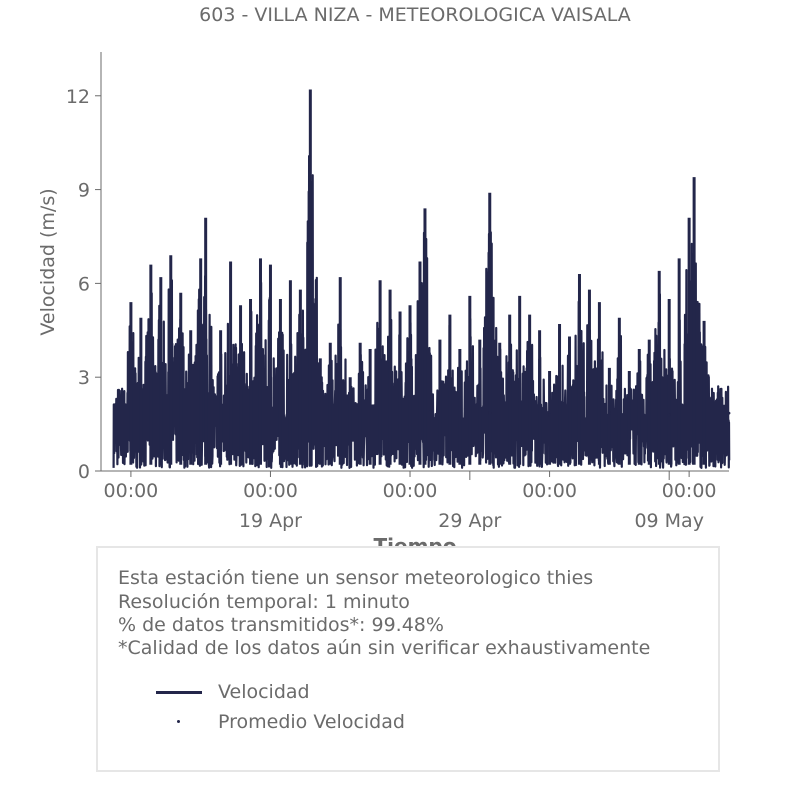 This screenshot has height=806, width=806. What do you see at coordinates (281, 625) in the screenshot?
I see `info-transmitted-text: % de datos transmitidos*: 99.48%` at bounding box center [281, 625].